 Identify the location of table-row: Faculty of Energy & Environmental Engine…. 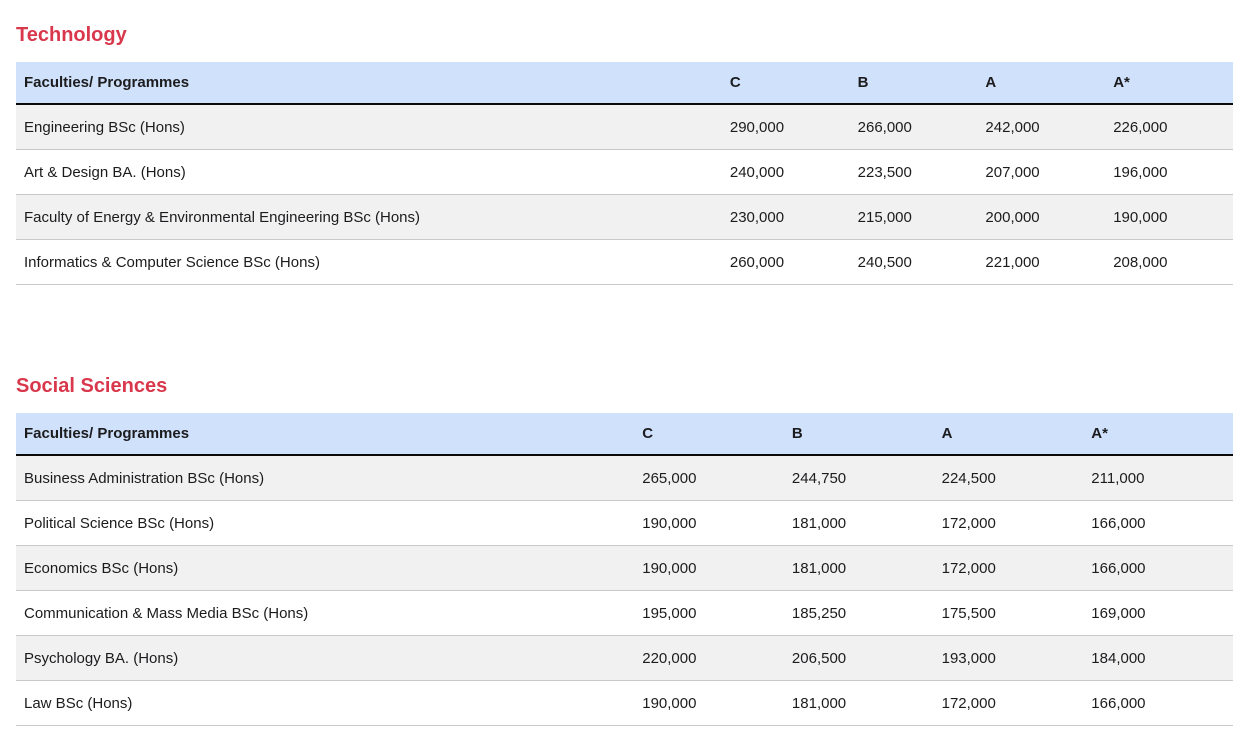
(624, 217).